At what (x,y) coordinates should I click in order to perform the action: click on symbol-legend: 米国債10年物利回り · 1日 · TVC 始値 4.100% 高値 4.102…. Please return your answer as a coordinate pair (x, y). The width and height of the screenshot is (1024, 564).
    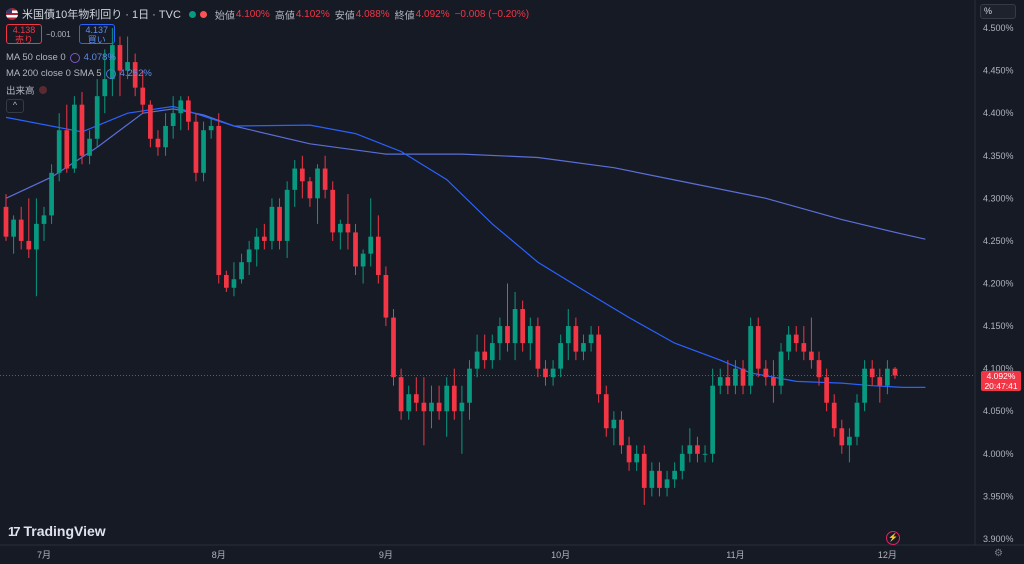
    Looking at the image, I should click on (270, 14).